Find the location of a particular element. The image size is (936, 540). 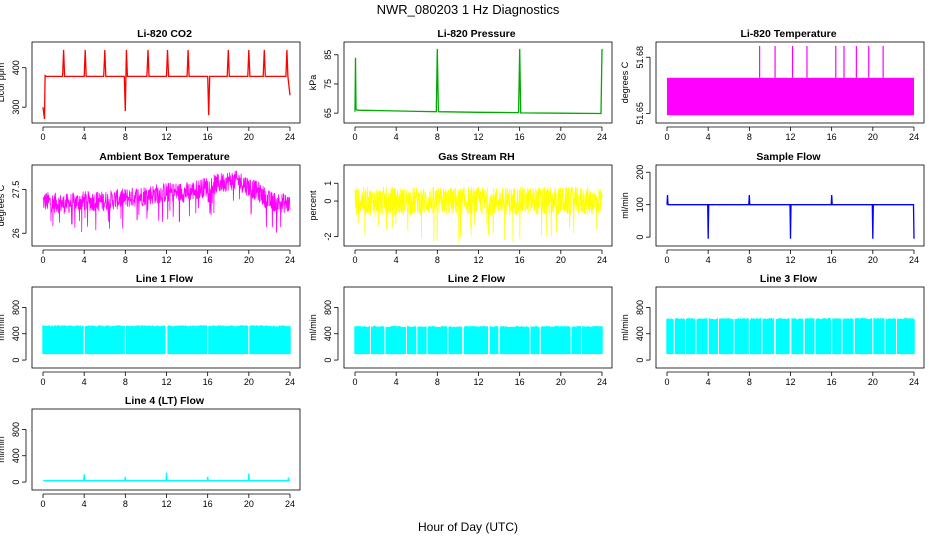

panel-7: Line 1 Flow 0 4 8 12 16 20 24 0 400 800 ml/min is located at coordinates (150, 330).